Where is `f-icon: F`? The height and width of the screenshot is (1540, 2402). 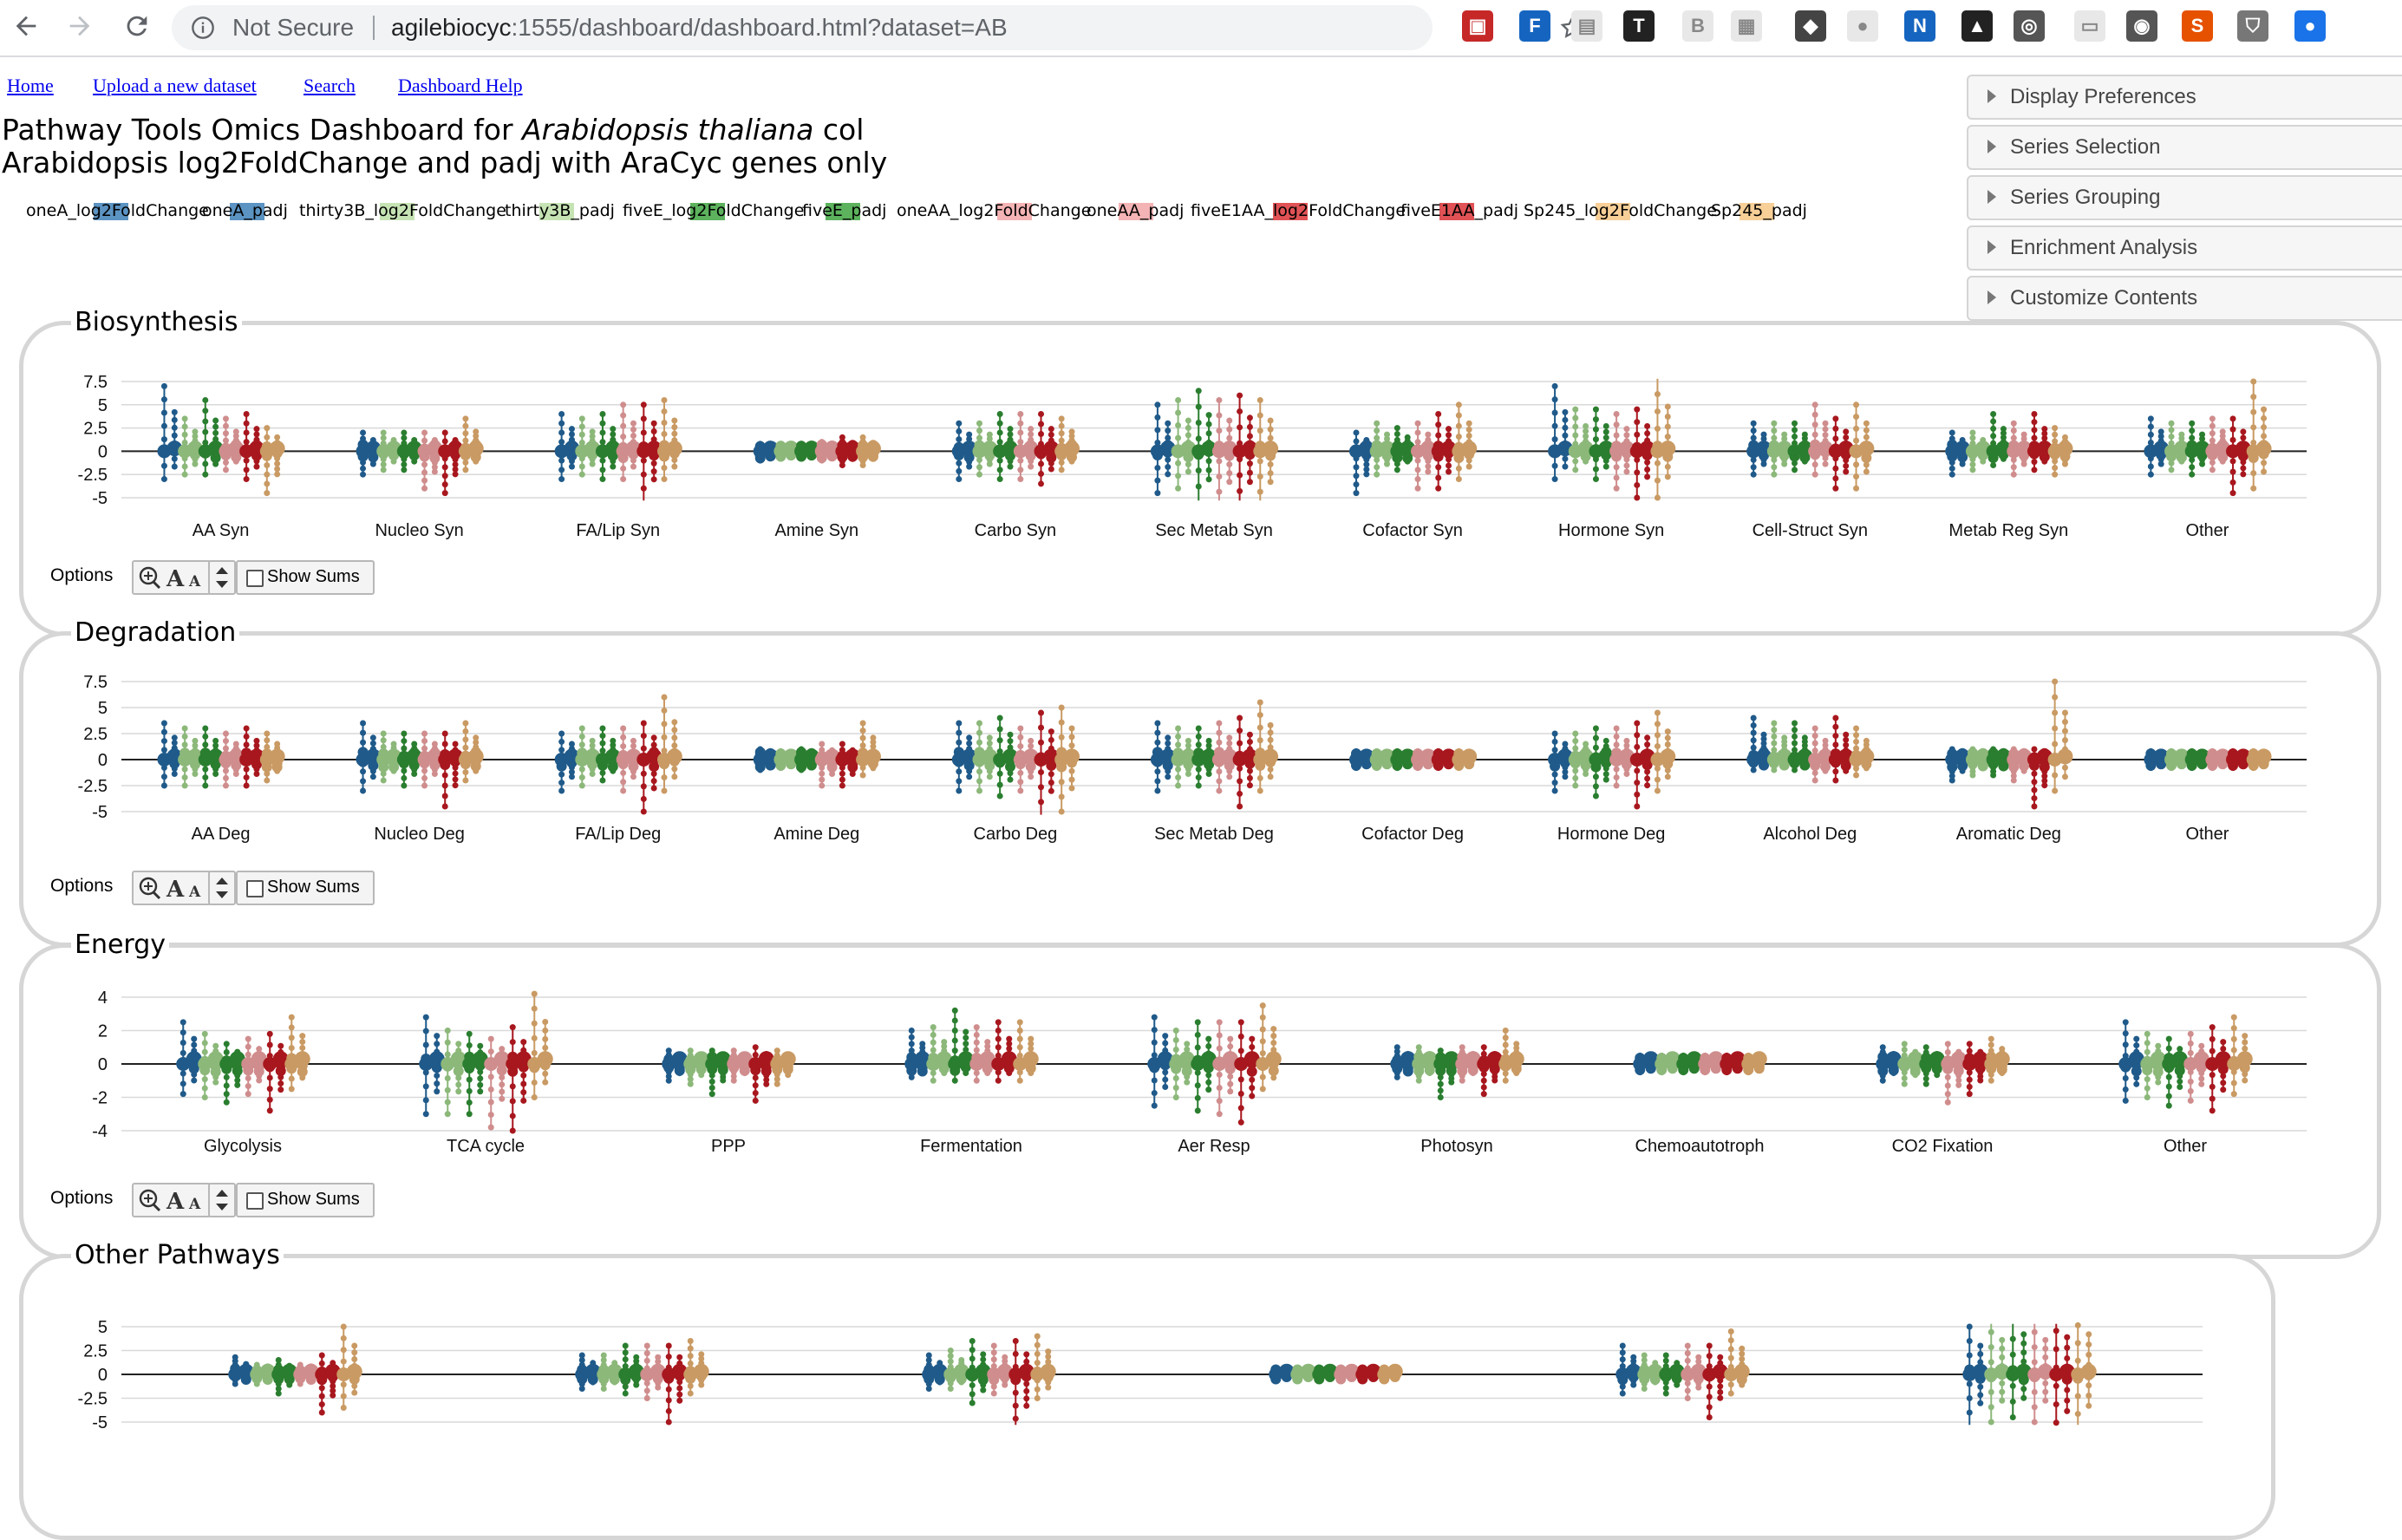
f-icon: F is located at coordinates (1534, 26).